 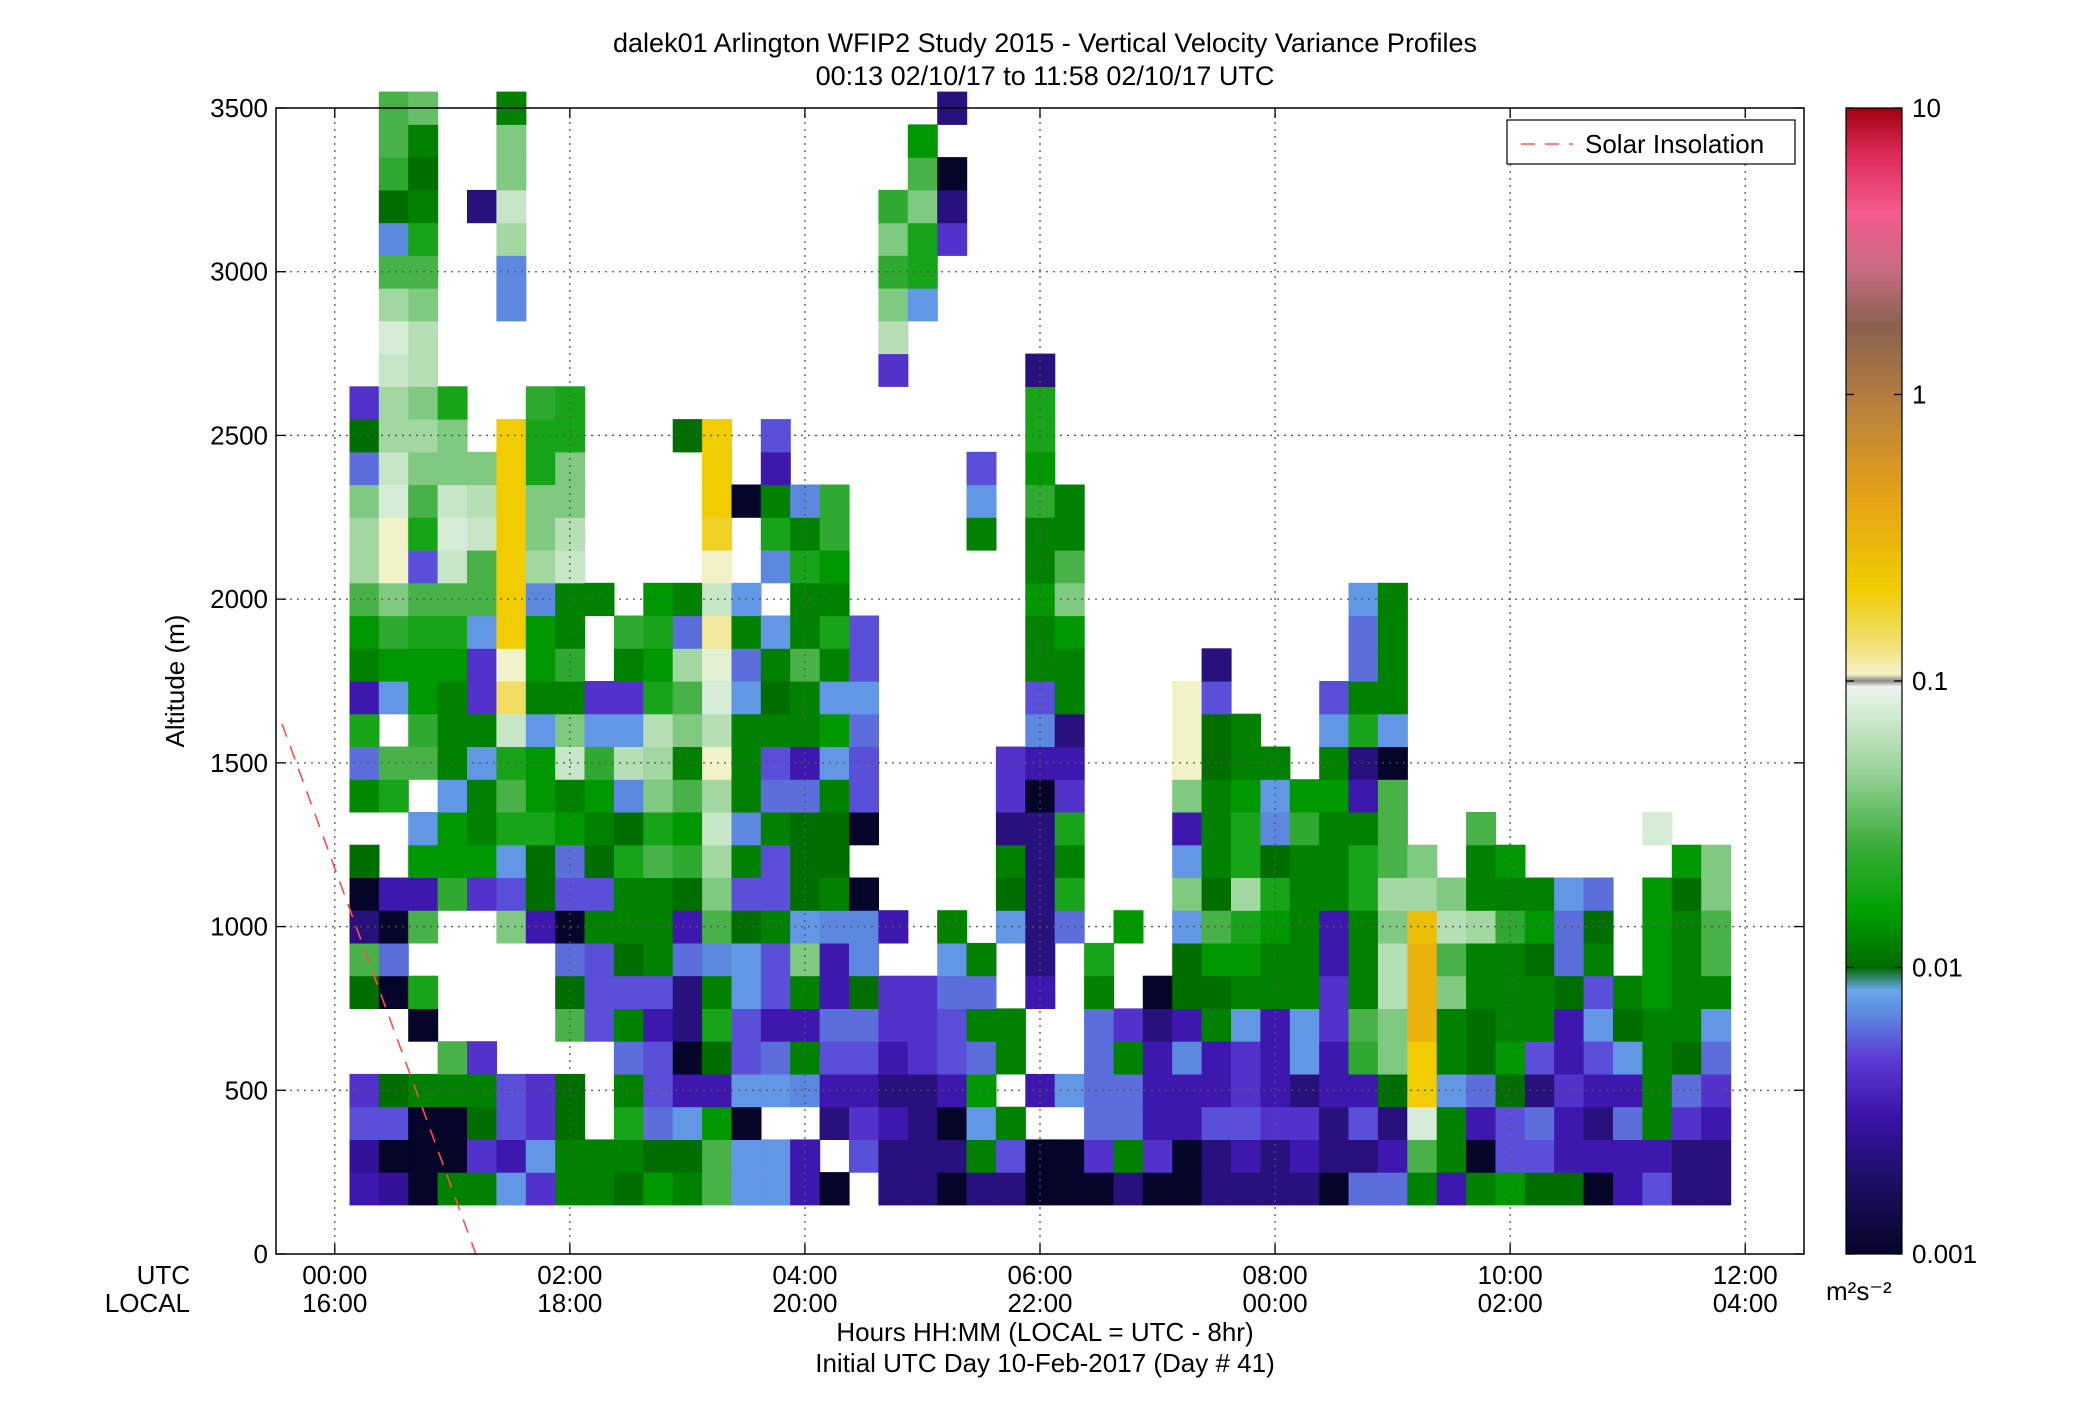 I want to click on y-tick-labels: 0 500 1000 1500 2000 2500 3000 3500, so click(x=239, y=681).